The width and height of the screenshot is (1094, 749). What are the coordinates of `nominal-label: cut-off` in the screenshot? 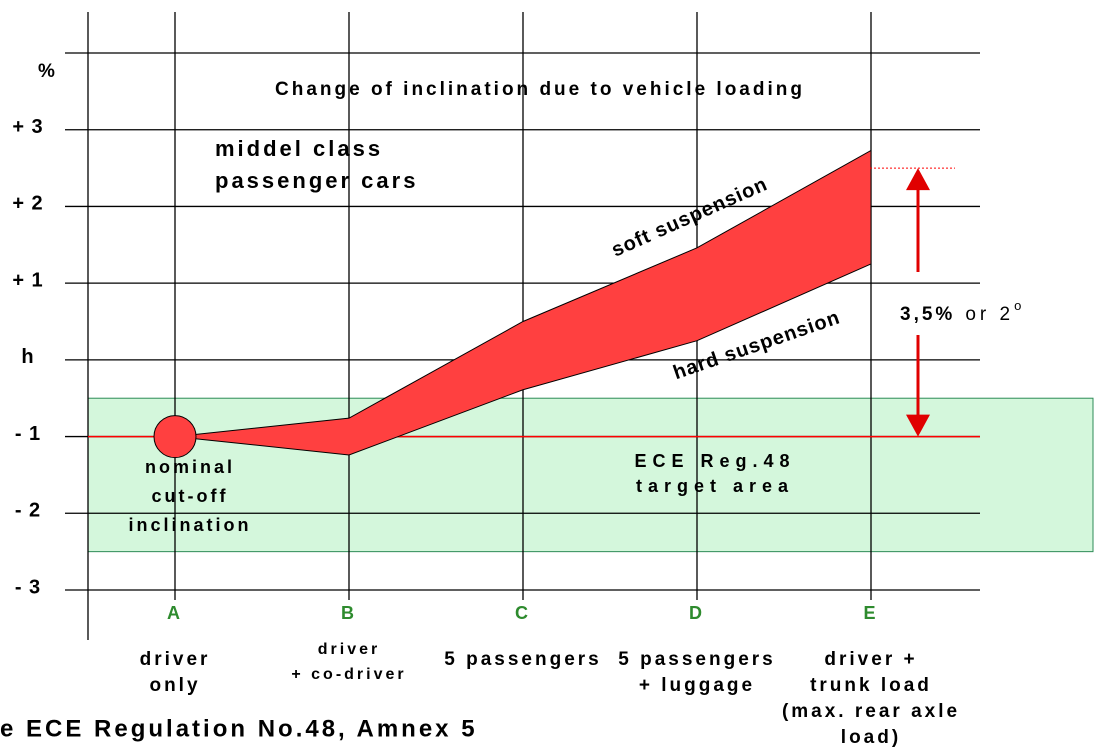 It's located at (190, 496).